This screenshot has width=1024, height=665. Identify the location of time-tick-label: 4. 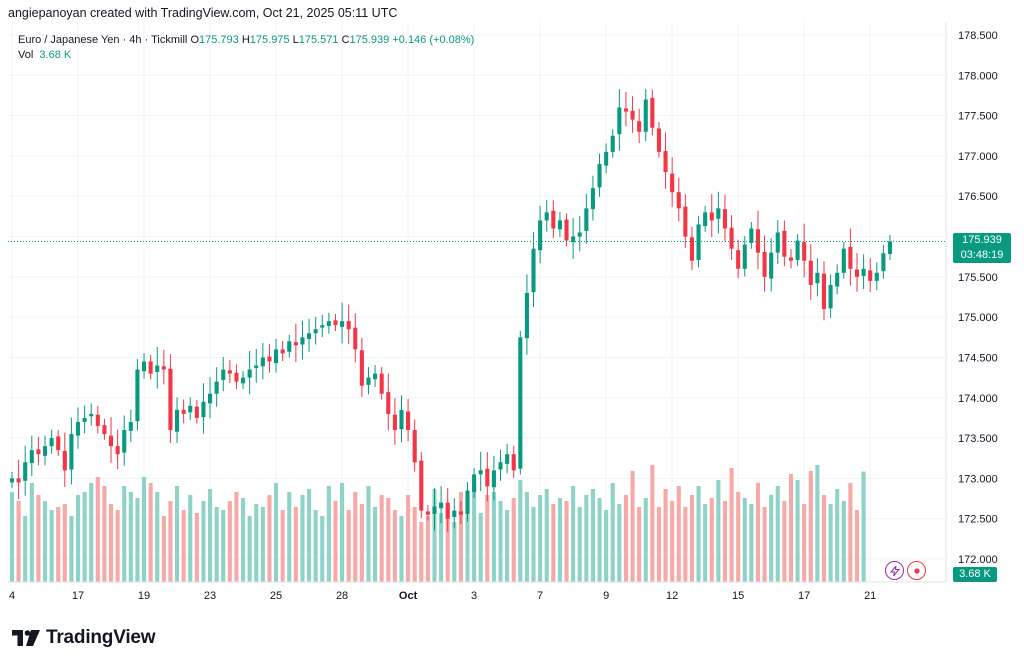
(12, 596).